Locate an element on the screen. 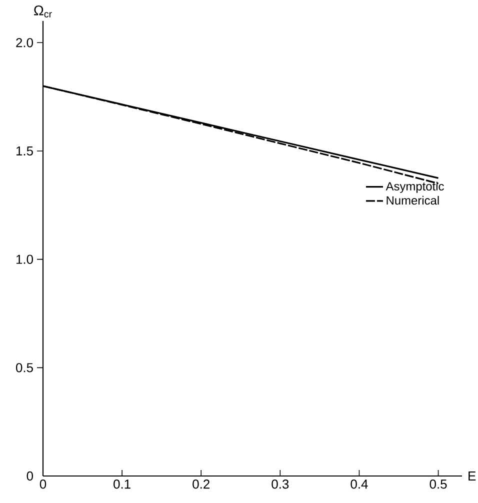  x-tick-label: 0.1 is located at coordinates (122, 484).